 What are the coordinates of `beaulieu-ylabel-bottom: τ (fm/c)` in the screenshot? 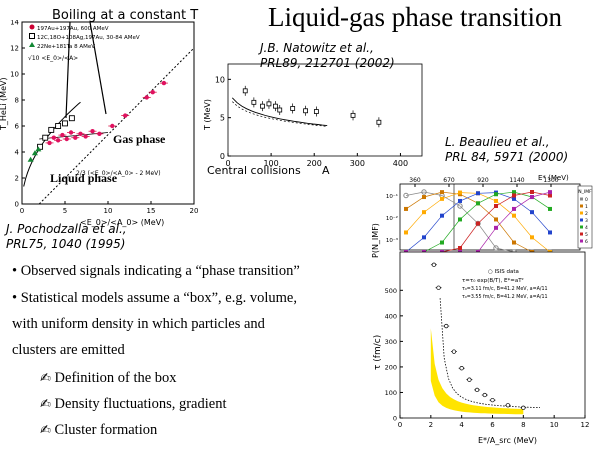 It's located at (378, 352).